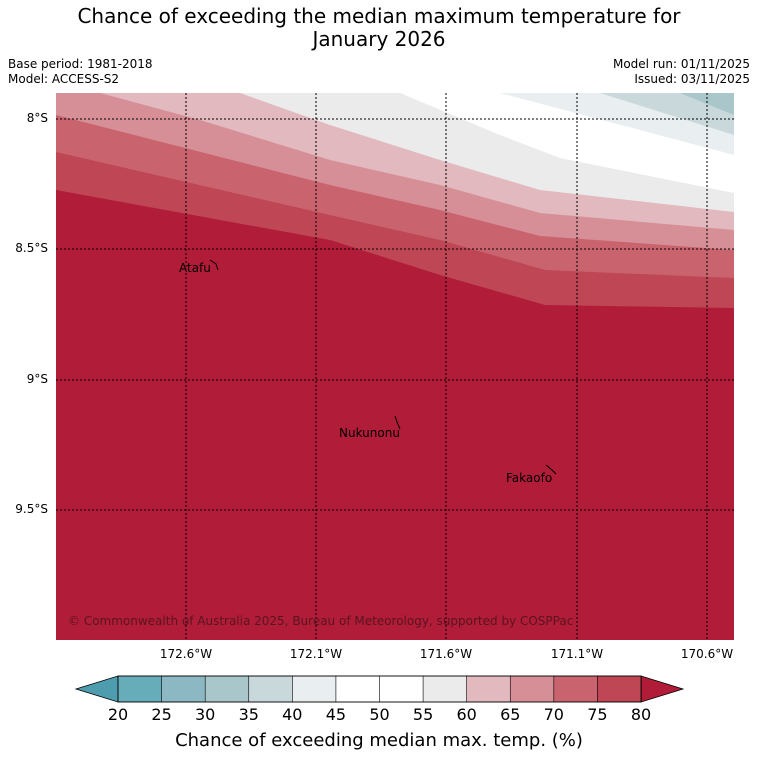  What do you see at coordinates (205, 714) in the screenshot?
I see `colorbar-tick-label: 30` at bounding box center [205, 714].